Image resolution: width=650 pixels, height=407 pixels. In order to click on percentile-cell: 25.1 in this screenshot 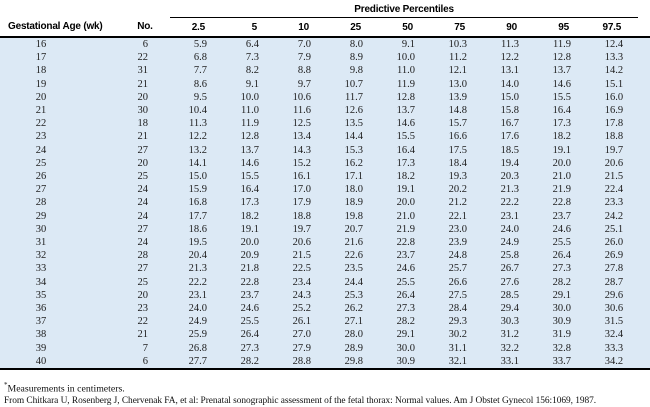, I will do `click(614, 229)`.